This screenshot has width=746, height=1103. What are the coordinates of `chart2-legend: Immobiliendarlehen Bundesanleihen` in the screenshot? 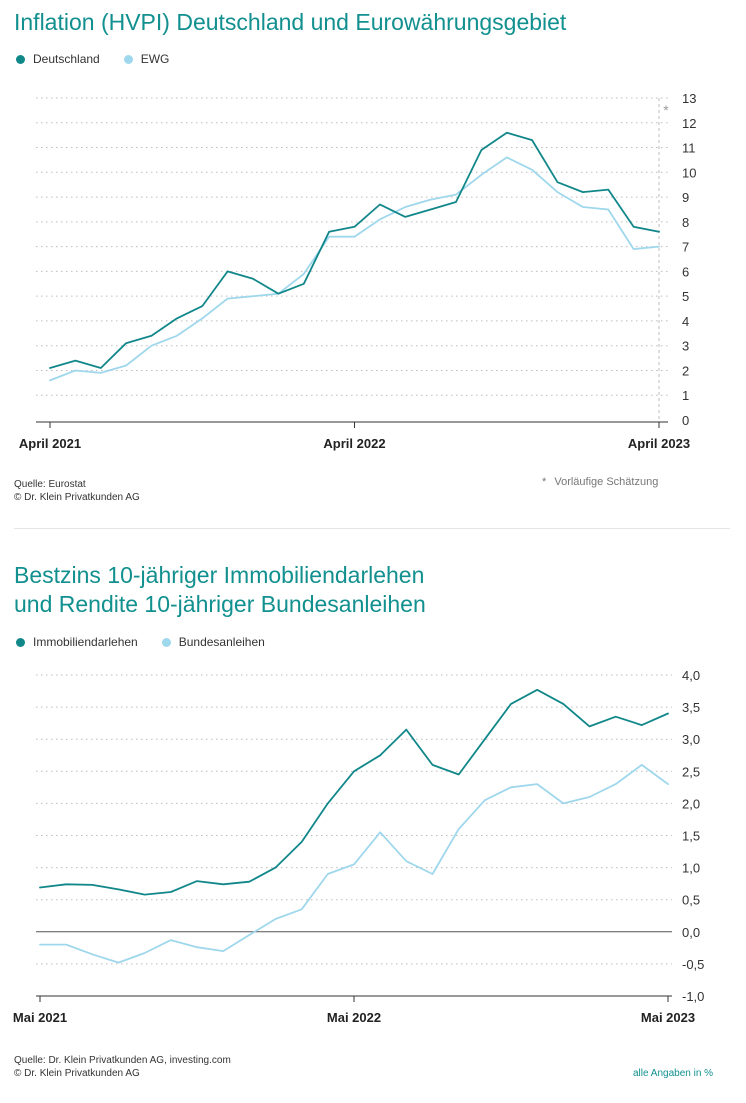 It's located at (152, 642).